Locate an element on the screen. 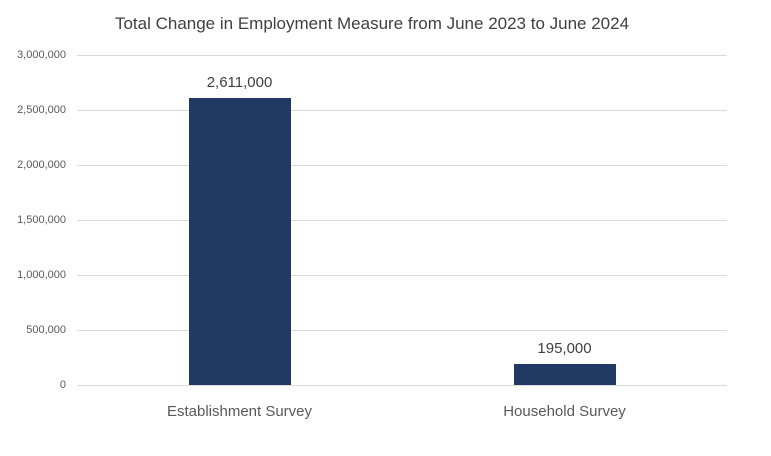 This screenshot has height=456, width=771. bar-data-label: 195,000 is located at coordinates (564, 348).